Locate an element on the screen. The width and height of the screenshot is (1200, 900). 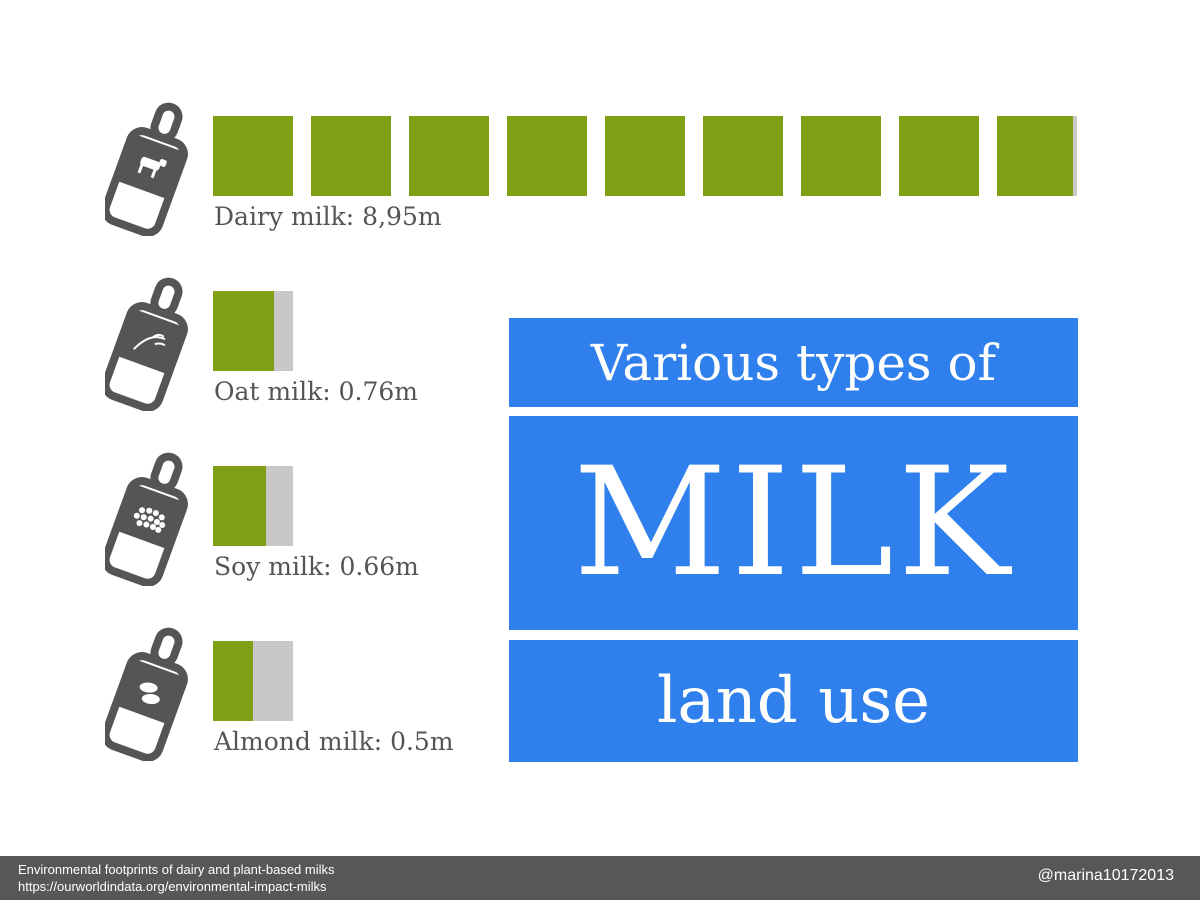
title-line-1: Various types of is located at coordinates (793, 362).